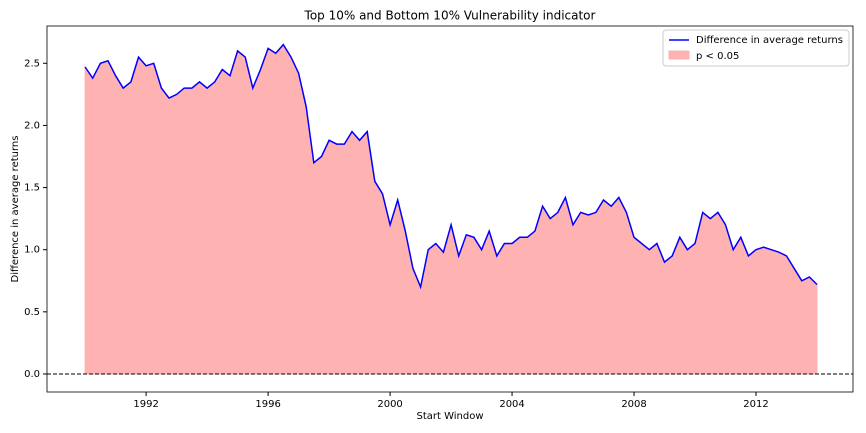 Image resolution: width=866 pixels, height=433 pixels. I want to click on y-axis-label: Difference in average returns, so click(15, 209).